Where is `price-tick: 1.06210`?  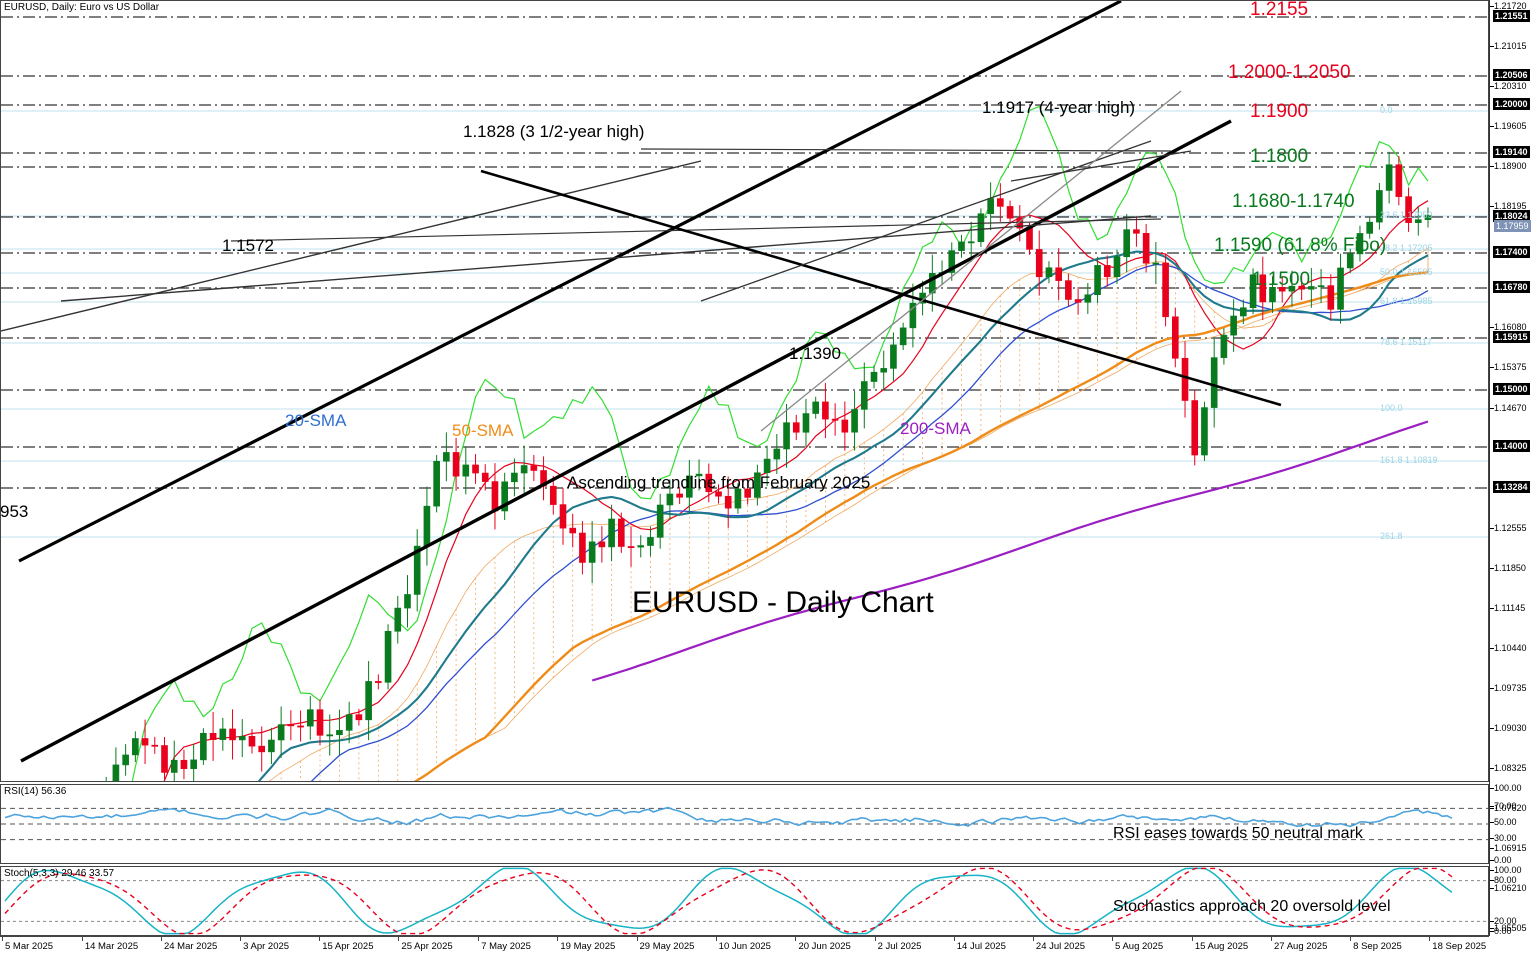
price-tick: 1.06210 is located at coordinates (1510, 888).